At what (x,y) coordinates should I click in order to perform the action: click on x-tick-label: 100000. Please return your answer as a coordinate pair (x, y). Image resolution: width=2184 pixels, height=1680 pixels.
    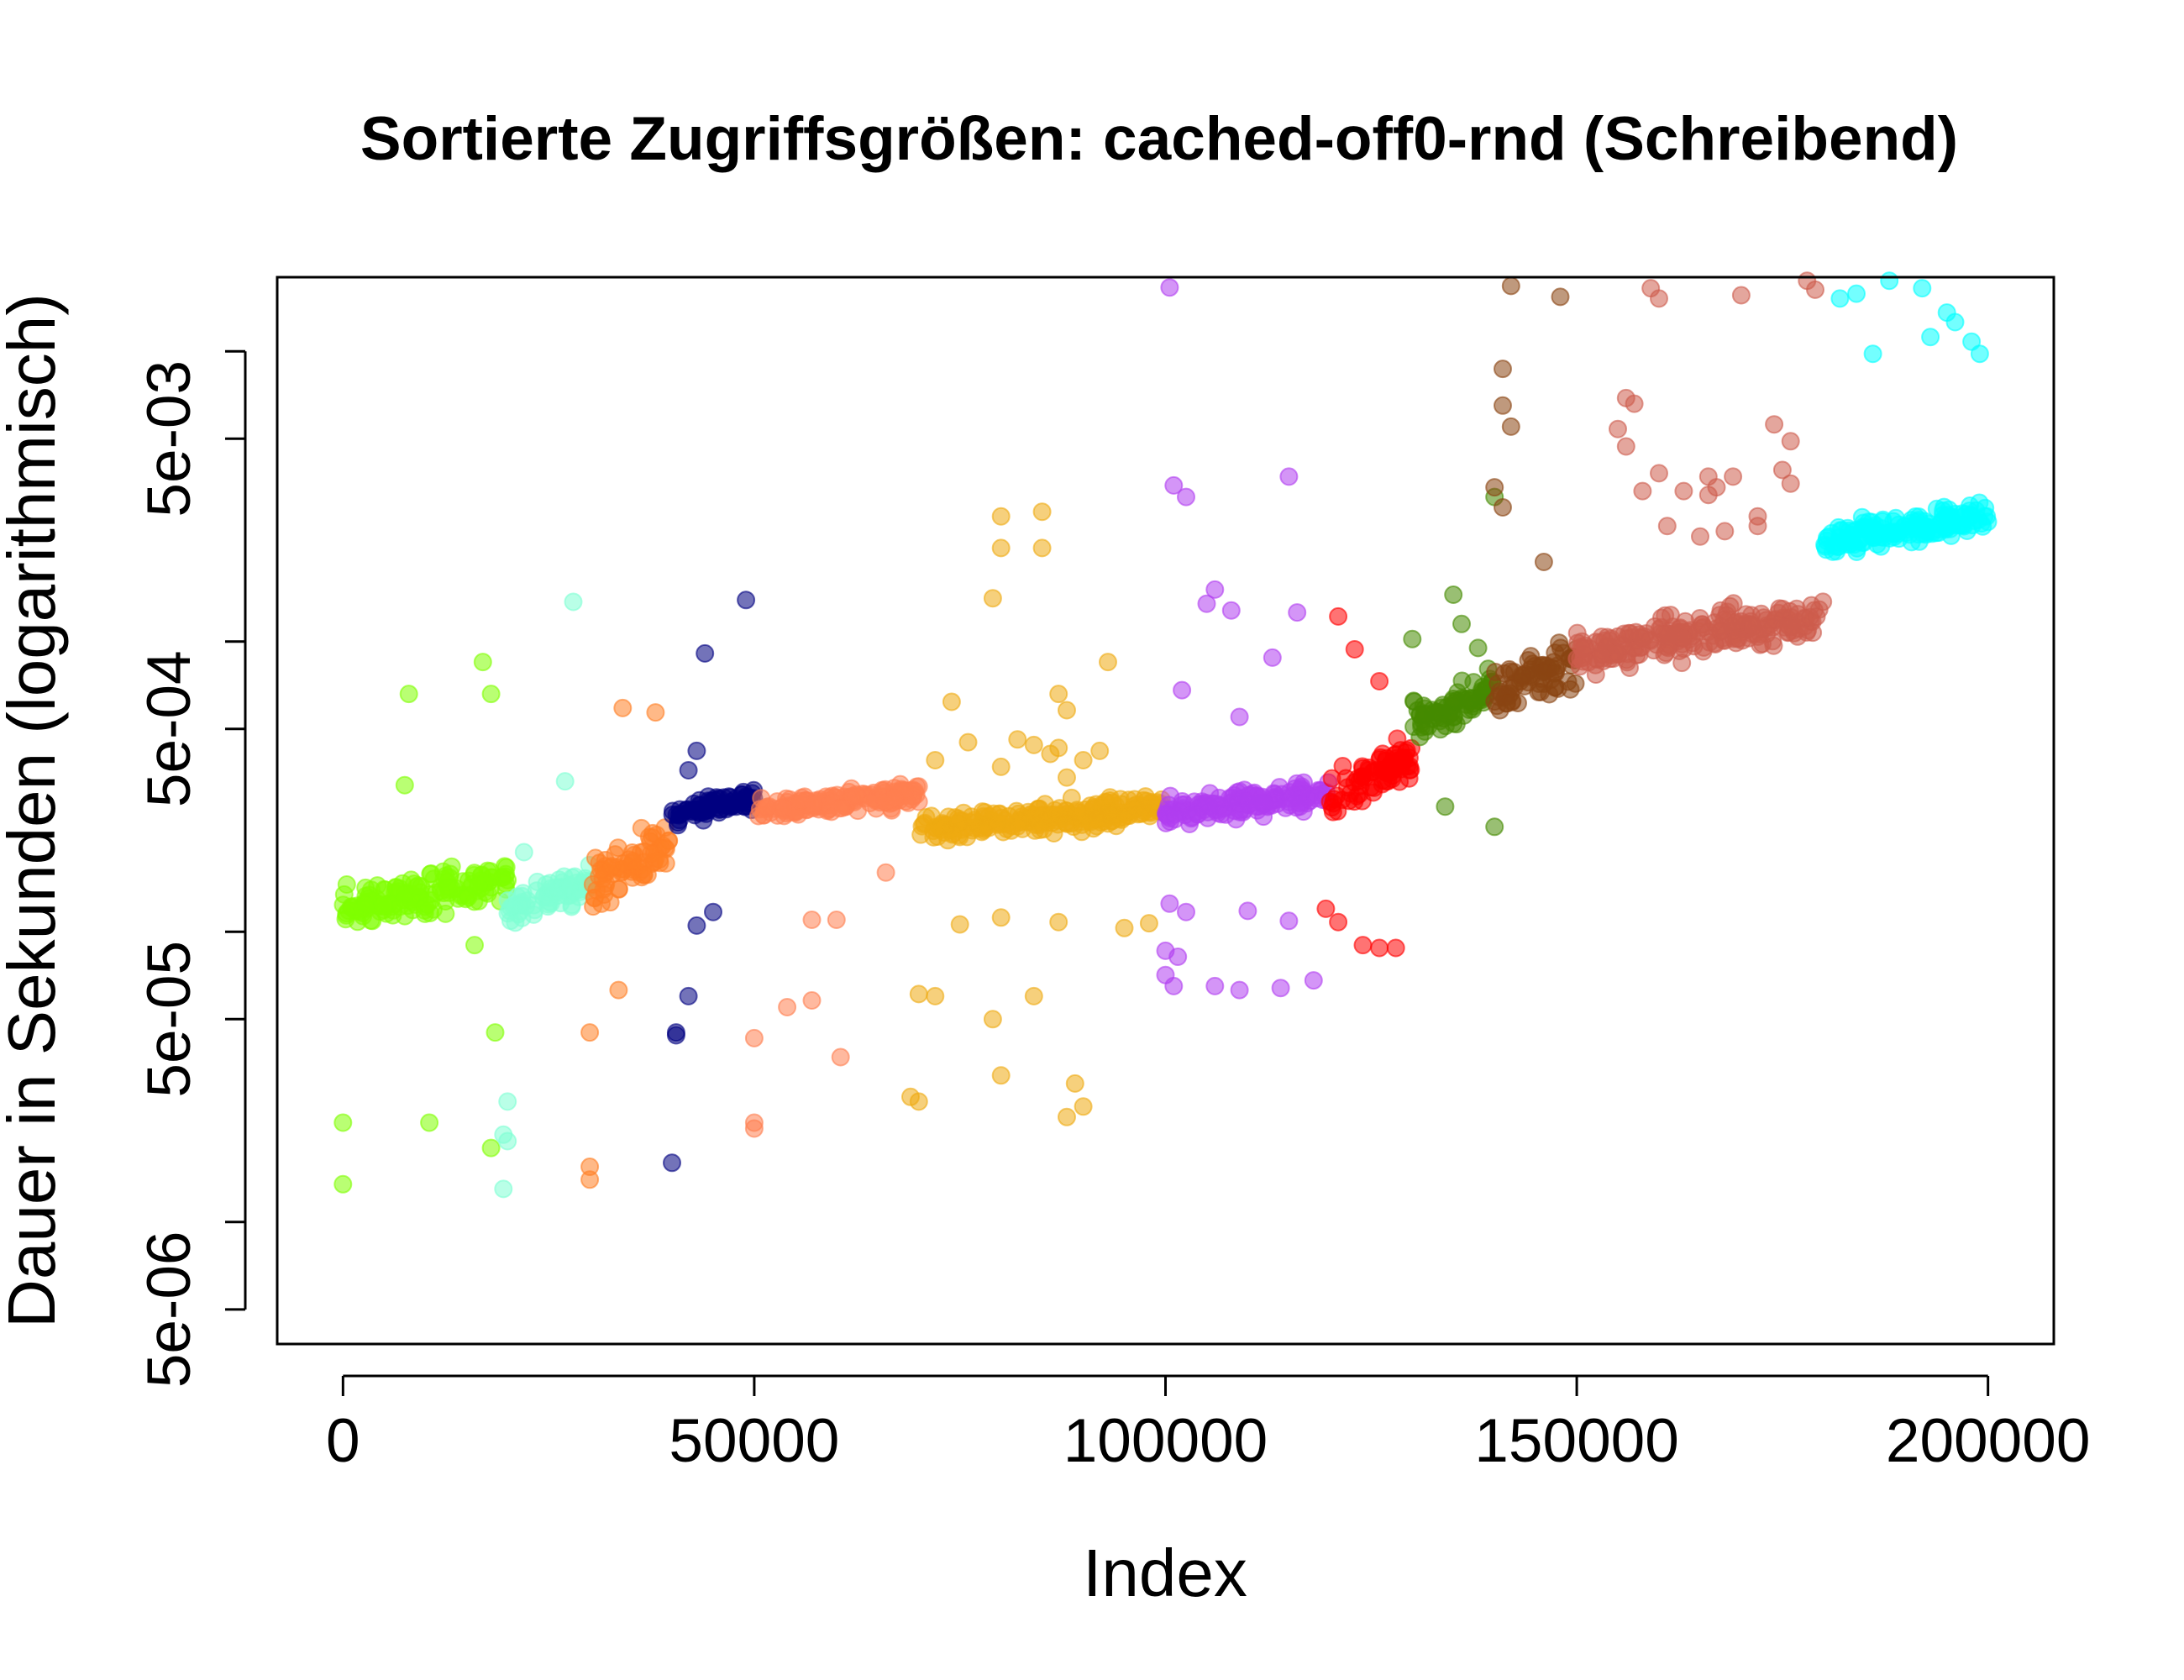
    Looking at the image, I should click on (1165, 1441).